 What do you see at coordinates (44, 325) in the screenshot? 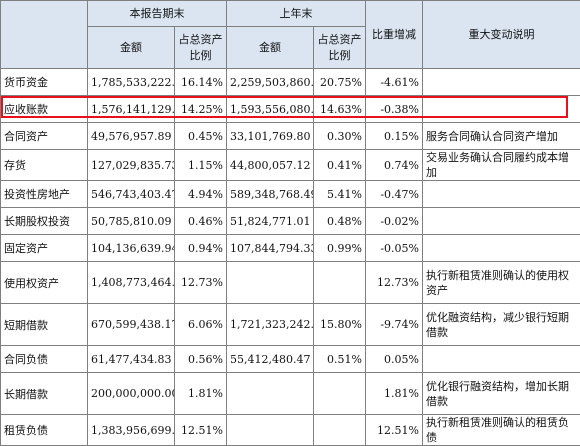
I see `row-item: 短期借款` at bounding box center [44, 325].